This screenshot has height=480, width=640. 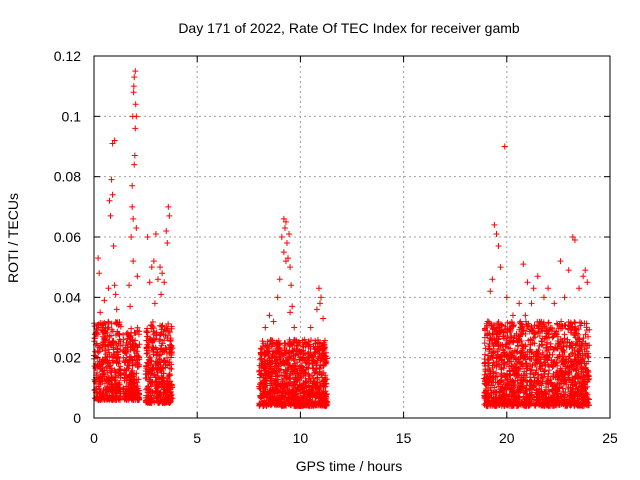 What do you see at coordinates (404, 438) in the screenshot?
I see `x-tick-label: 15` at bounding box center [404, 438].